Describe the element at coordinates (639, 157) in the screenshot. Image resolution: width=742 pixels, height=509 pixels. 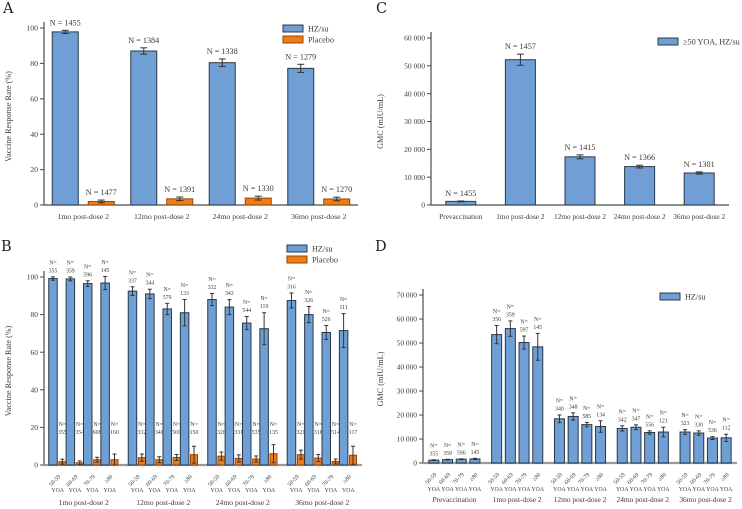
I see `n-label: N = 1366` at that location.